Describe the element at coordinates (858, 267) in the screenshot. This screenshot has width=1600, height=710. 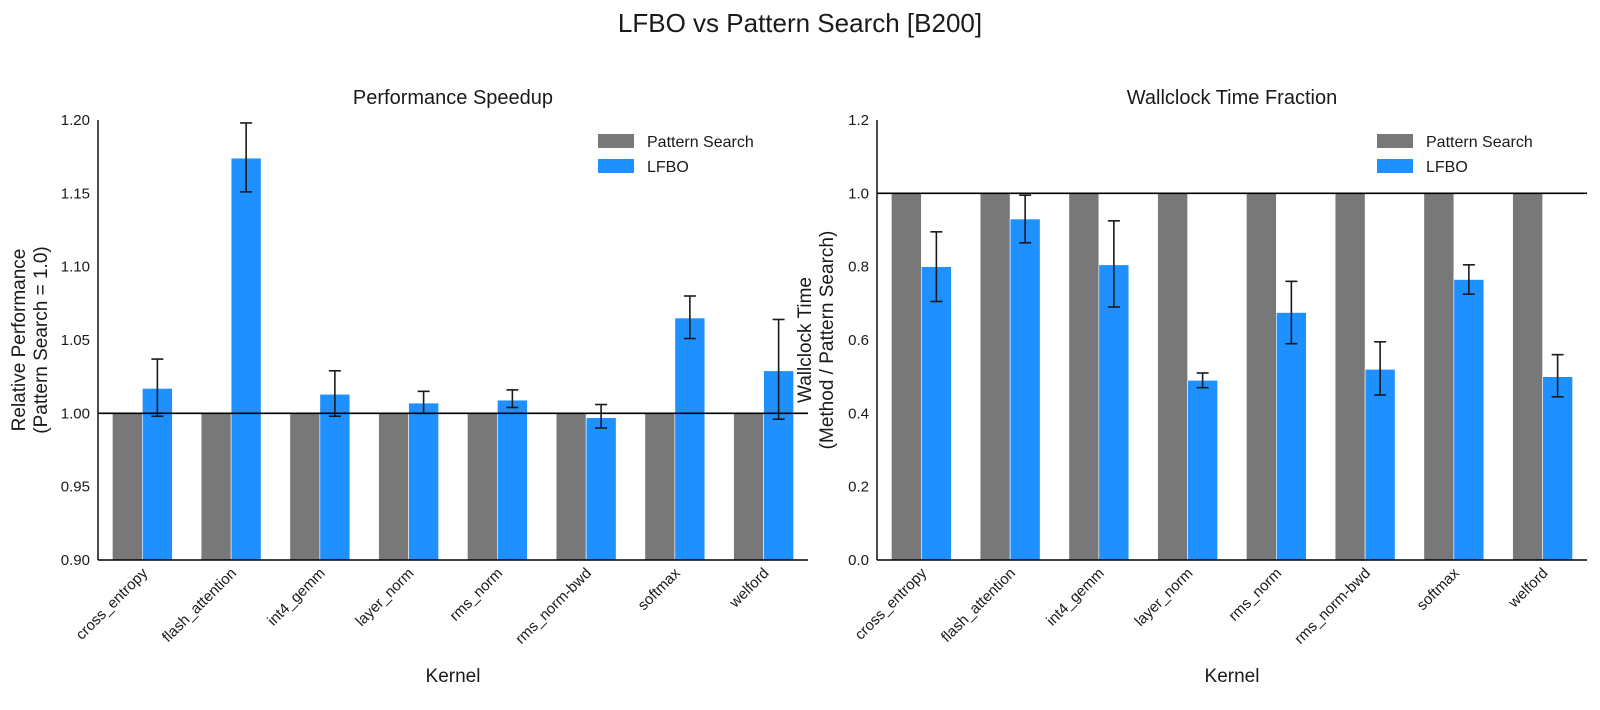
I see `y-tick-label: 0.8` at that location.